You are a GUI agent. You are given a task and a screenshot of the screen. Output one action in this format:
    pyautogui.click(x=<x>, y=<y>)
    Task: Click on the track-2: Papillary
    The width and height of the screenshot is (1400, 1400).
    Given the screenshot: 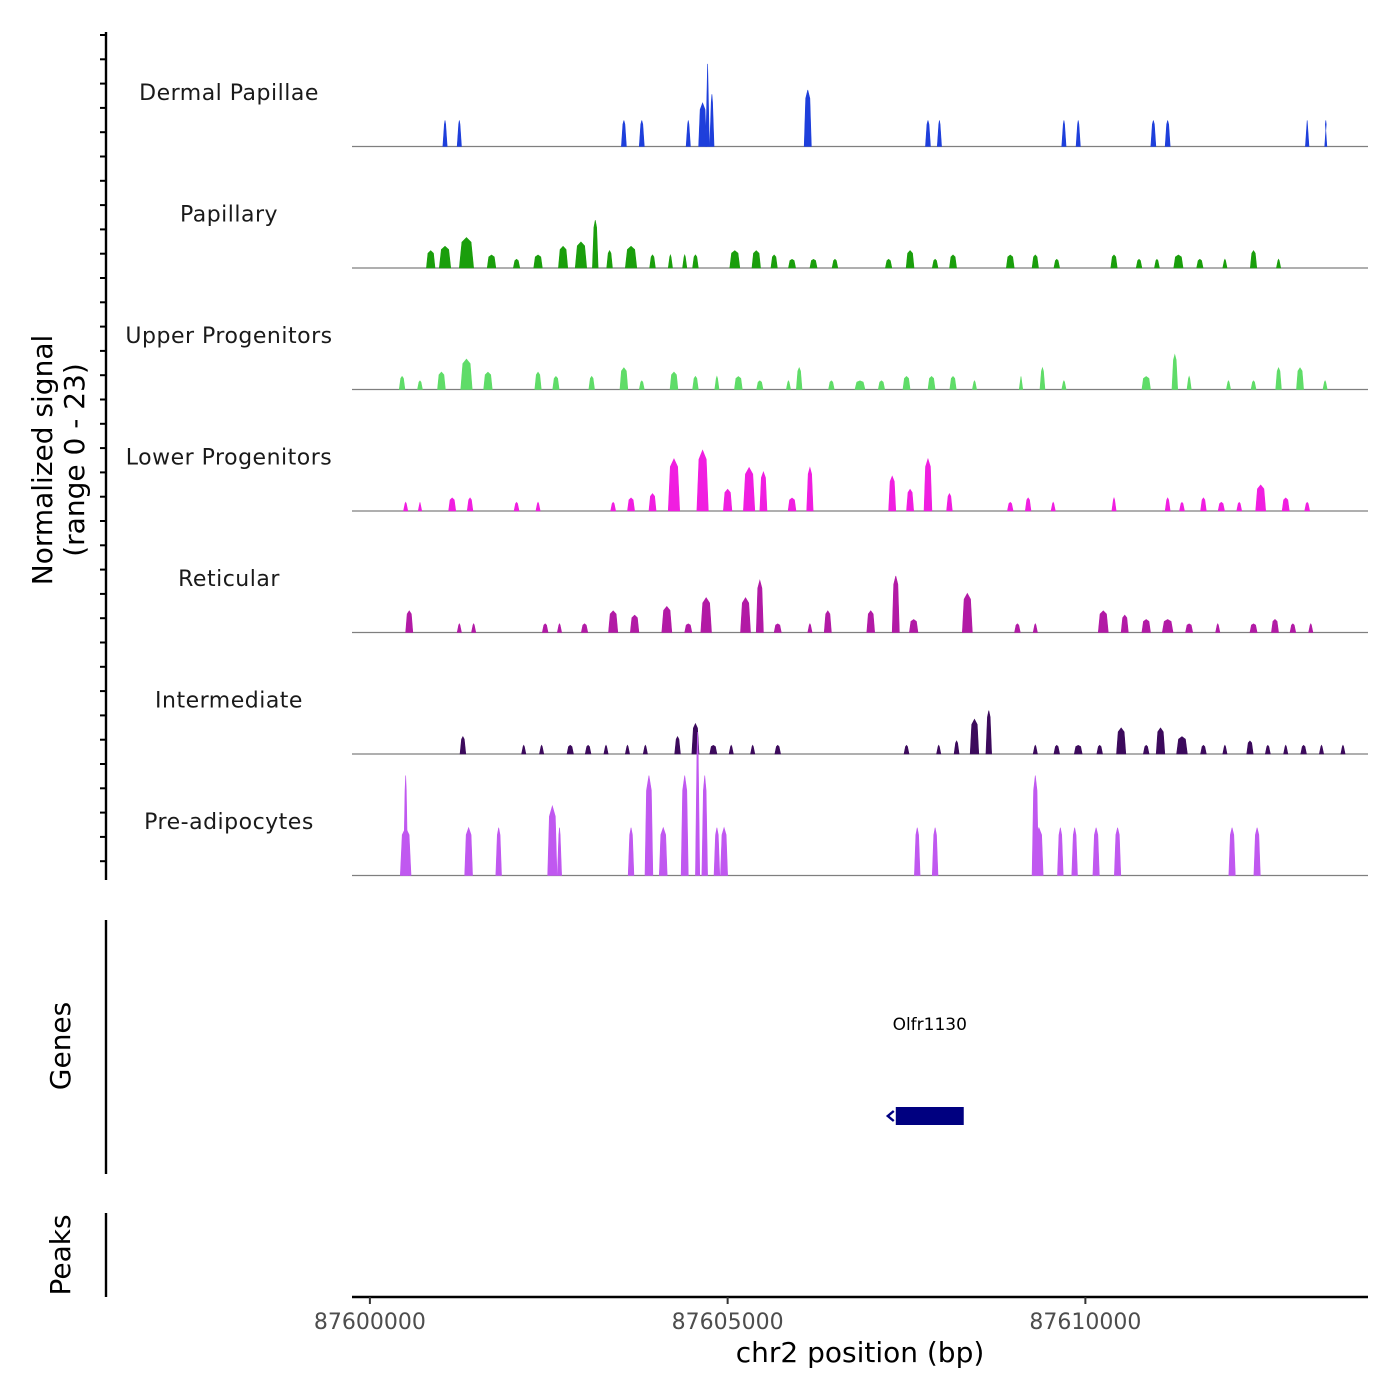 What is the action you would take?
    pyautogui.click(x=774, y=236)
    